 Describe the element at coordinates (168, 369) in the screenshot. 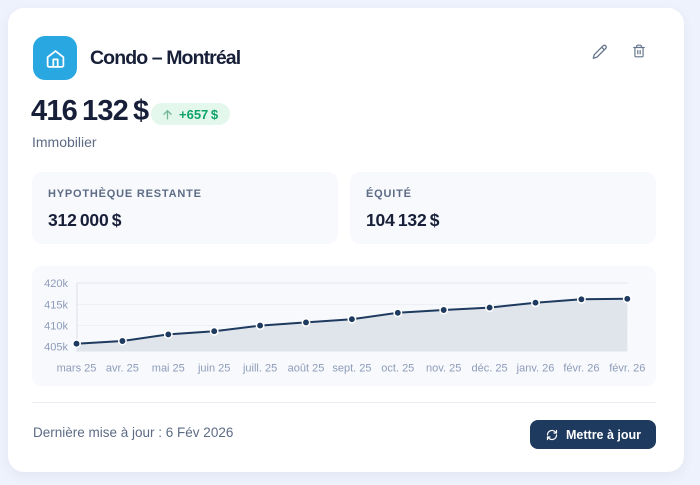

I see `svg-text: mai 25` at that location.